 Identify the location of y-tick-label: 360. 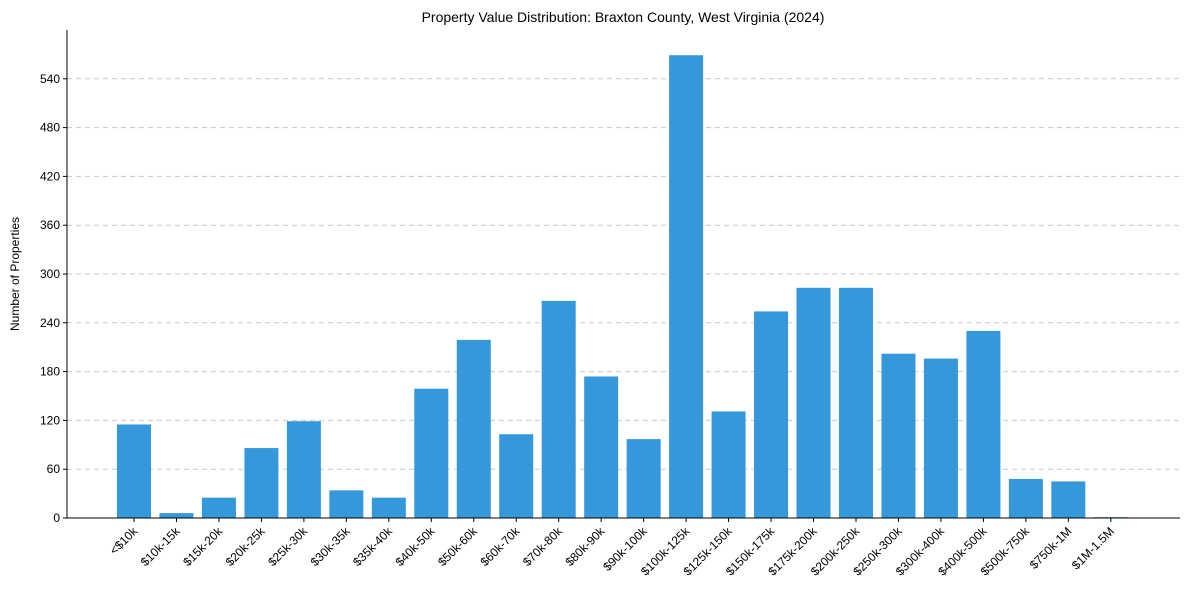
(50, 225).